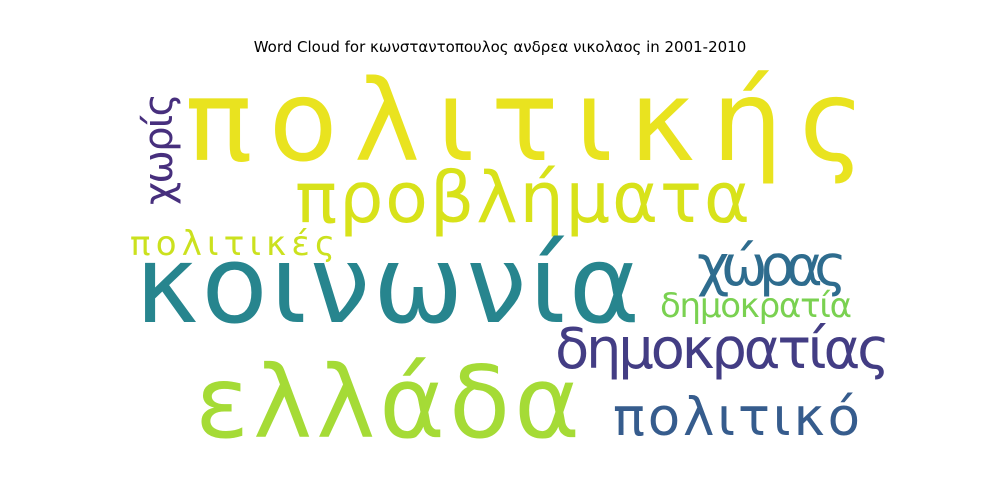 The width and height of the screenshot is (1000, 500). What do you see at coordinates (159, 149) in the screenshot?
I see `word-choris: χωρίς` at bounding box center [159, 149].